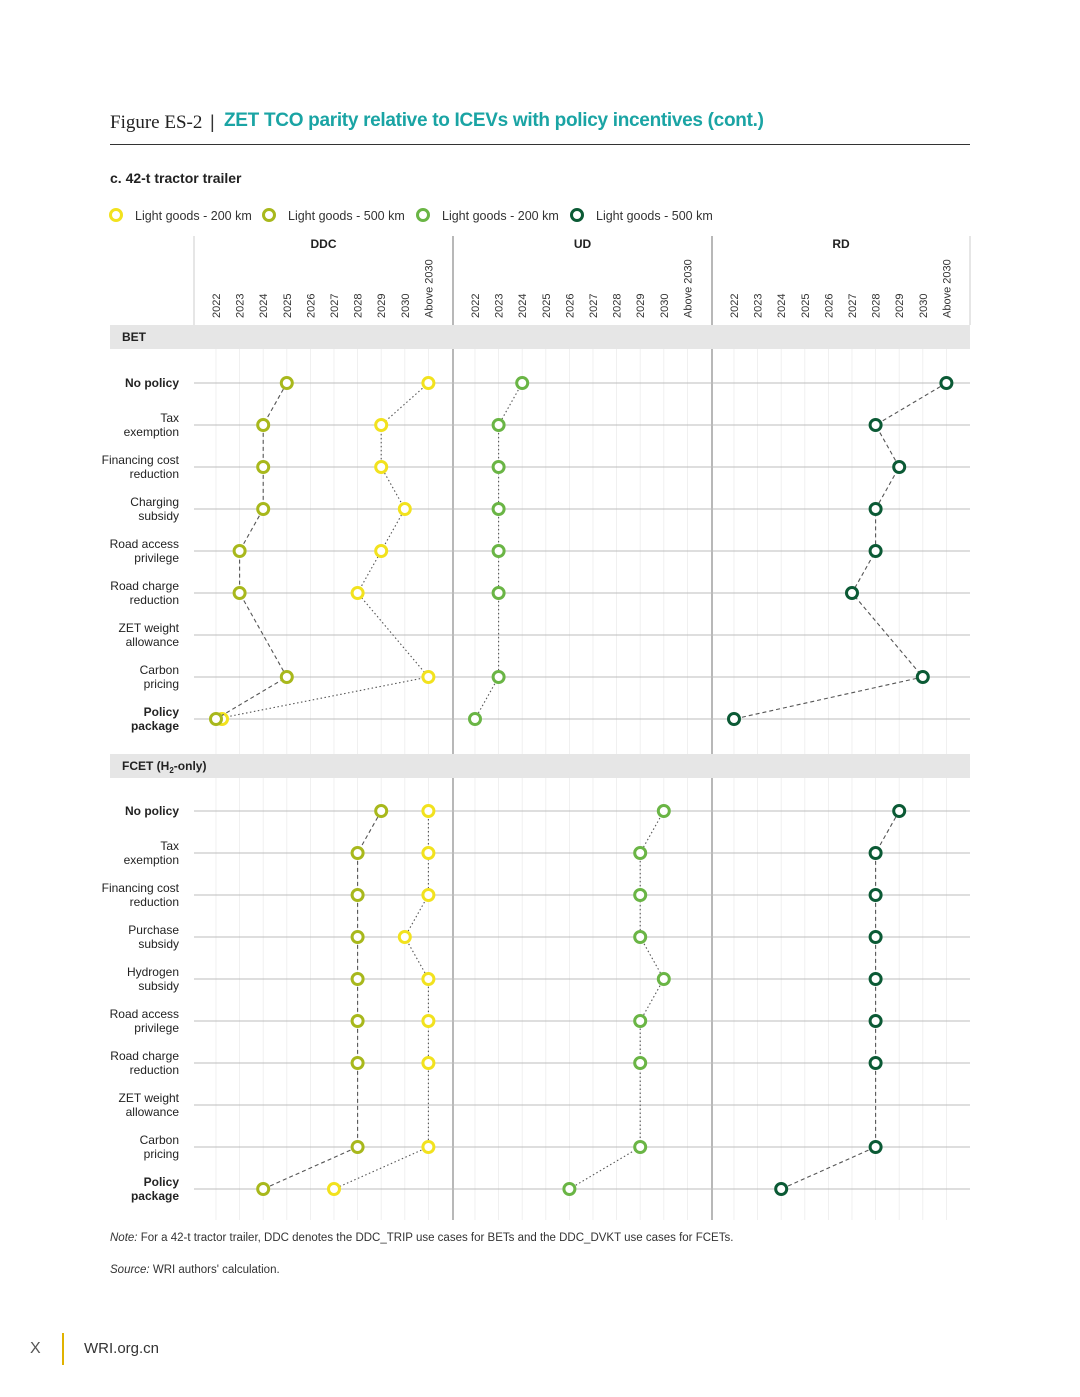 Image resolution: width=1080 pixels, height=1397 pixels. What do you see at coordinates (382, 306) in the screenshot?
I see `tick-label: 2029` at bounding box center [382, 306].